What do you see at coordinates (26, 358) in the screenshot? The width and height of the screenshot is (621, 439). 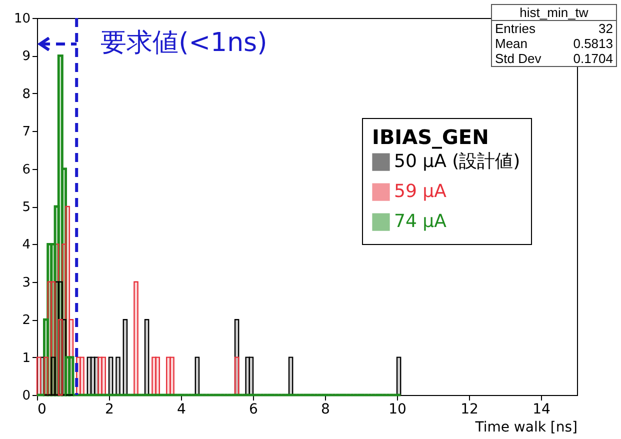 I see `y-tick-label: 1` at bounding box center [26, 358].